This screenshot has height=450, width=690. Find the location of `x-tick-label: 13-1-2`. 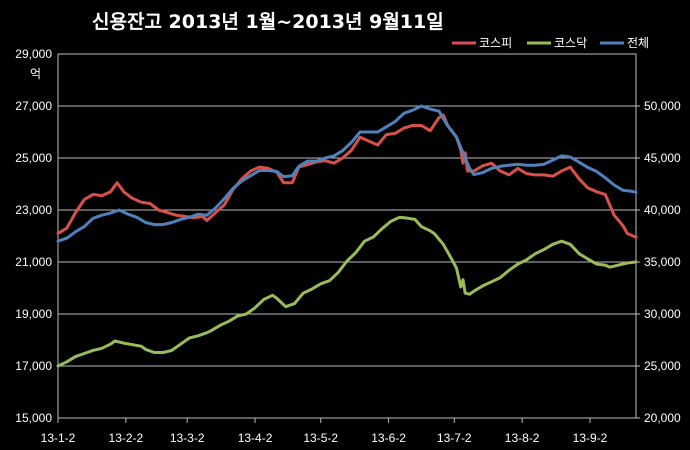

x-tick-label: 13-1-2 is located at coordinates (58, 438).